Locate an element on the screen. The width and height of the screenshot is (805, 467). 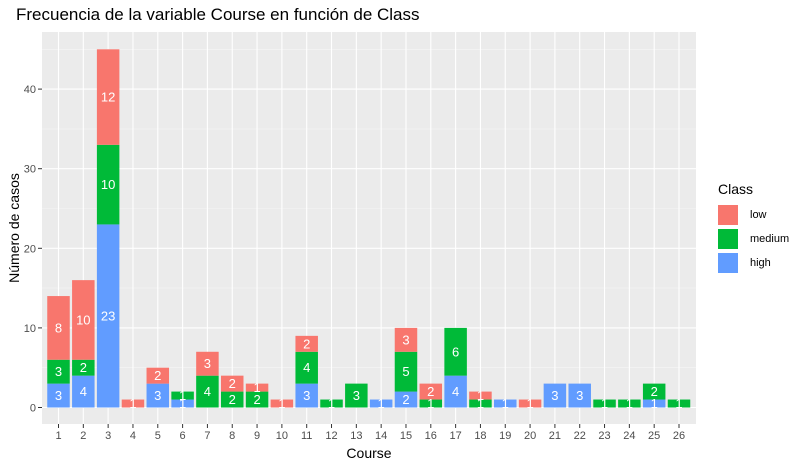
x-tick-label: 4 is located at coordinates (133, 436).